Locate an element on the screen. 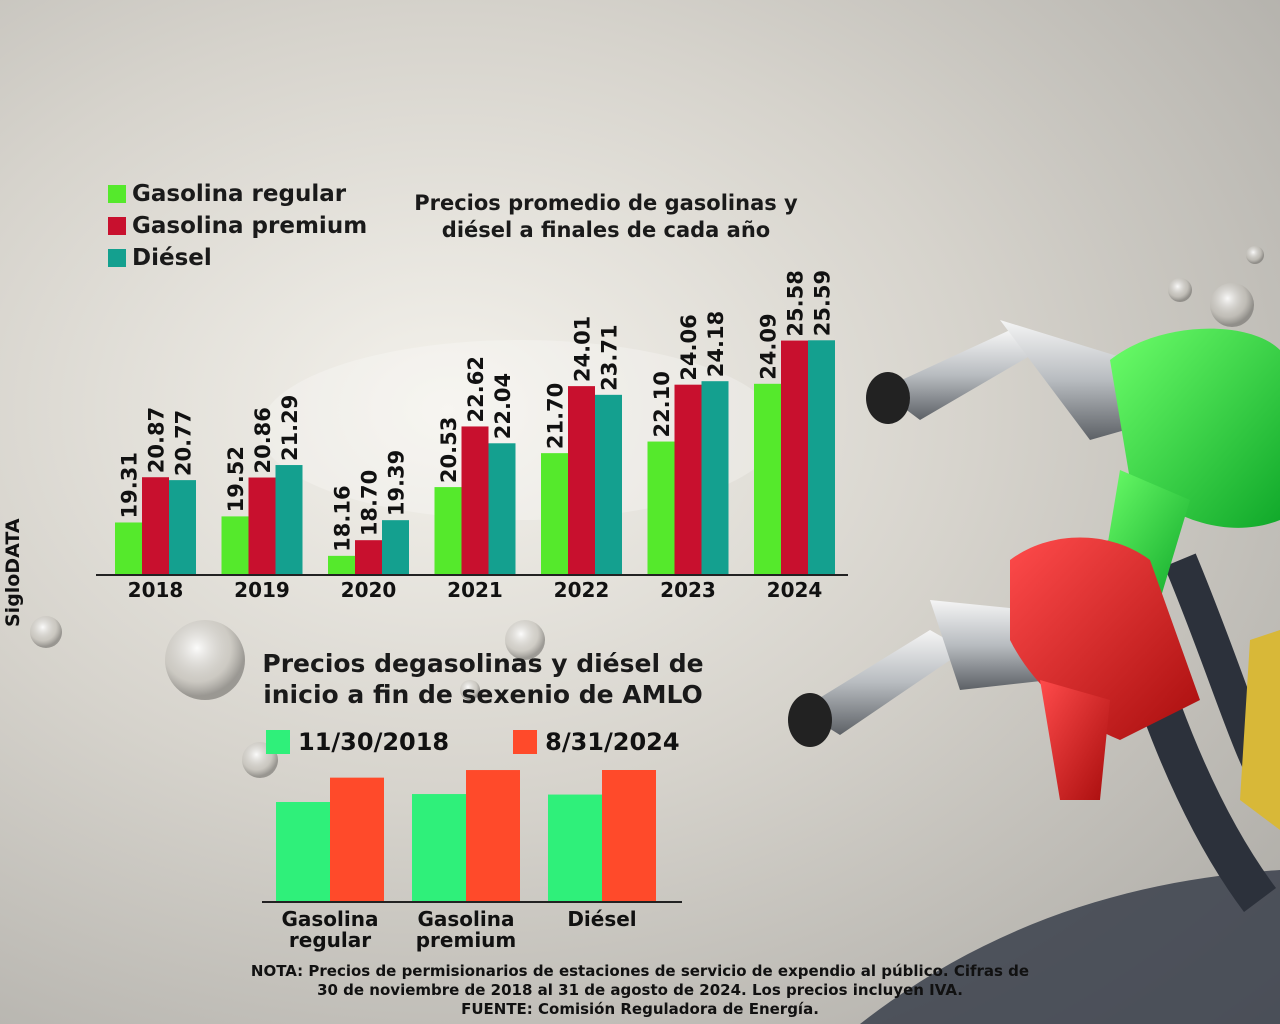 This screenshot has height=1024, width=1280. bar-diesel-2021 is located at coordinates (502, 509).